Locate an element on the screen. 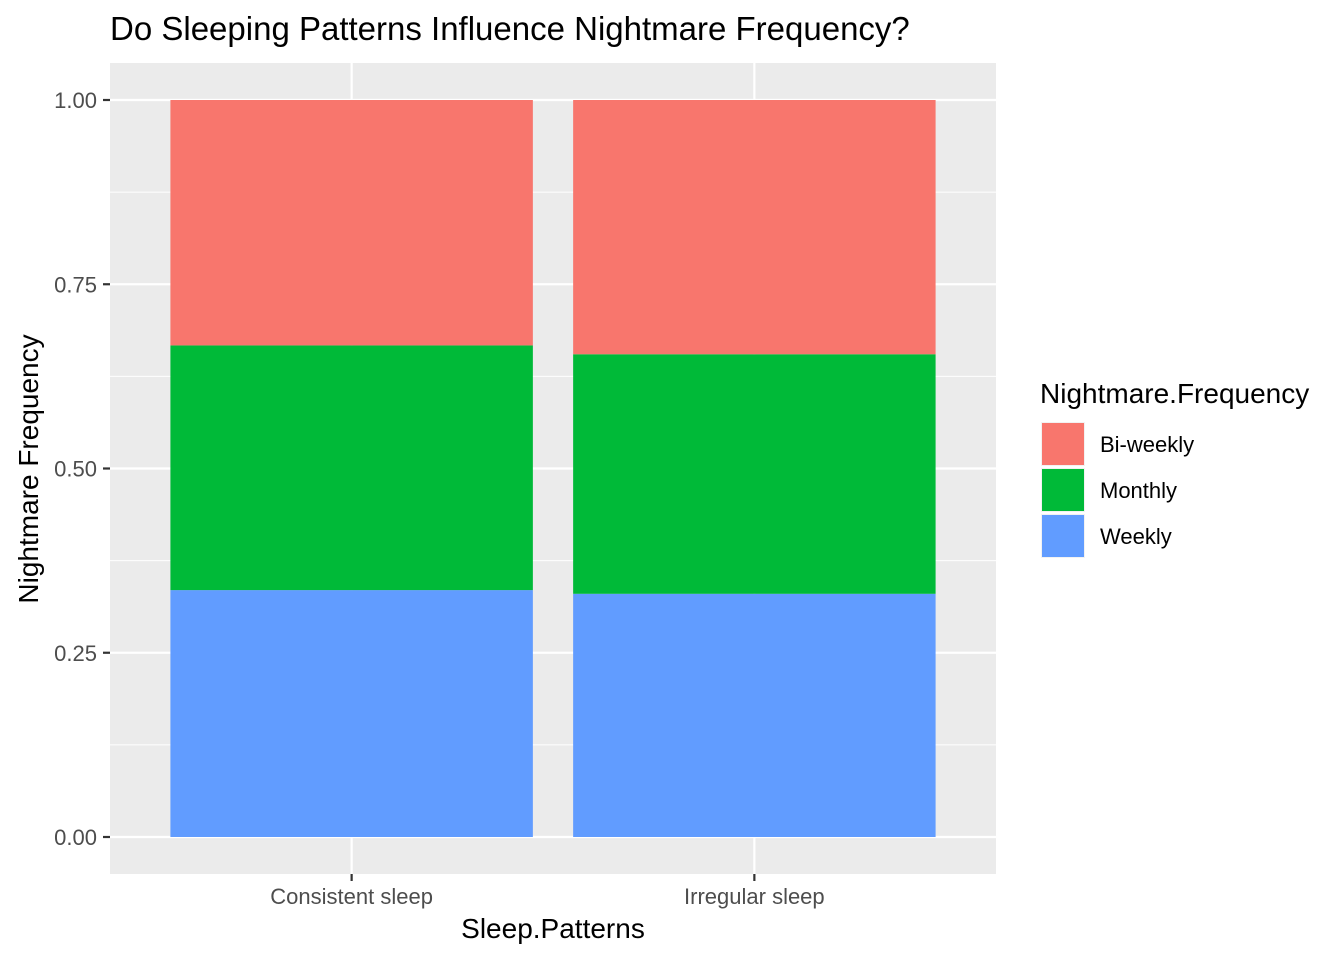  y-tick-label: 0.25 is located at coordinates (75, 653).